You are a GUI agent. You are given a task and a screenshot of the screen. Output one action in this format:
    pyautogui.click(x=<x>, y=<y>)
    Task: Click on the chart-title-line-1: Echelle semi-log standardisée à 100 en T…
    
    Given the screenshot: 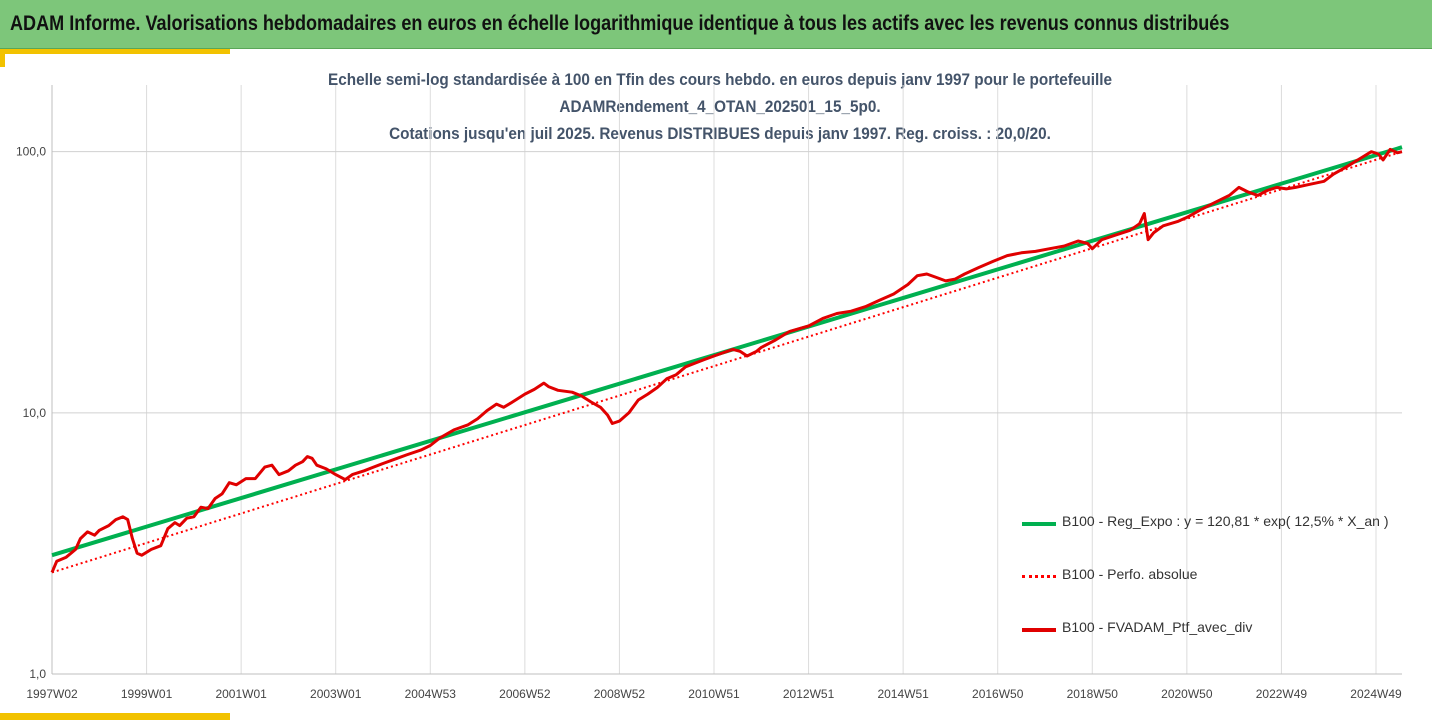 What is the action you would take?
    pyautogui.click(x=720, y=79)
    